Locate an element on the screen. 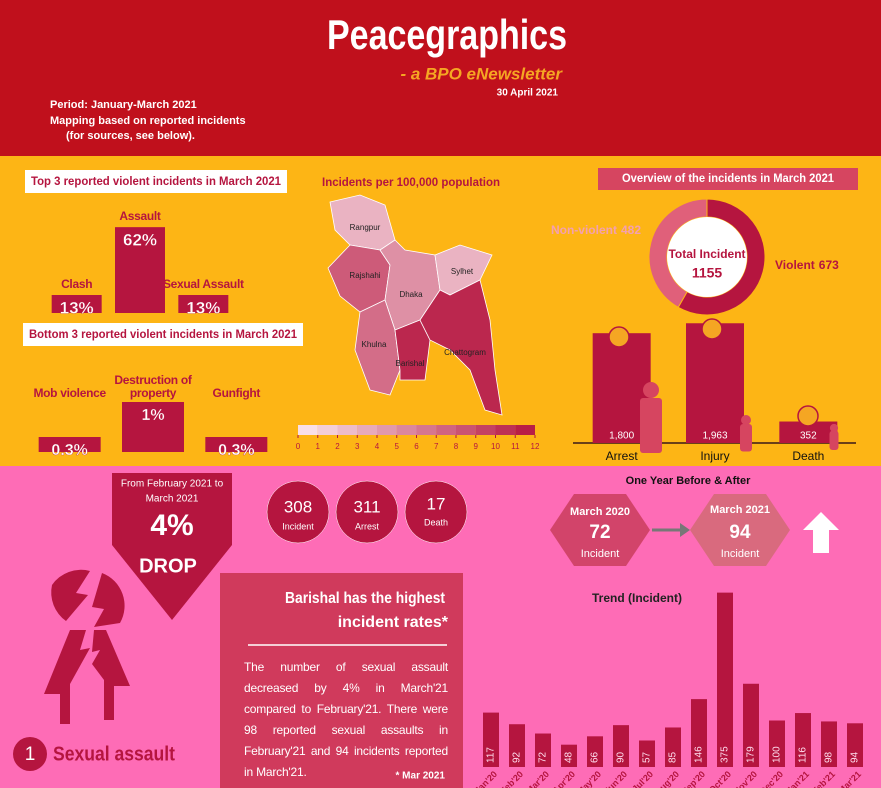  center-value: 1155 is located at coordinates (707, 273).